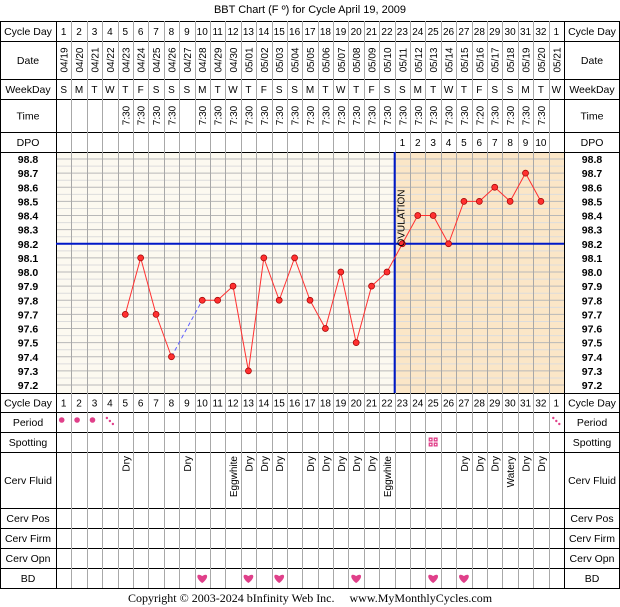 The image size is (620, 607). Describe the element at coordinates (388, 59) in the screenshot. I see `date-cell: 05/10` at that location.